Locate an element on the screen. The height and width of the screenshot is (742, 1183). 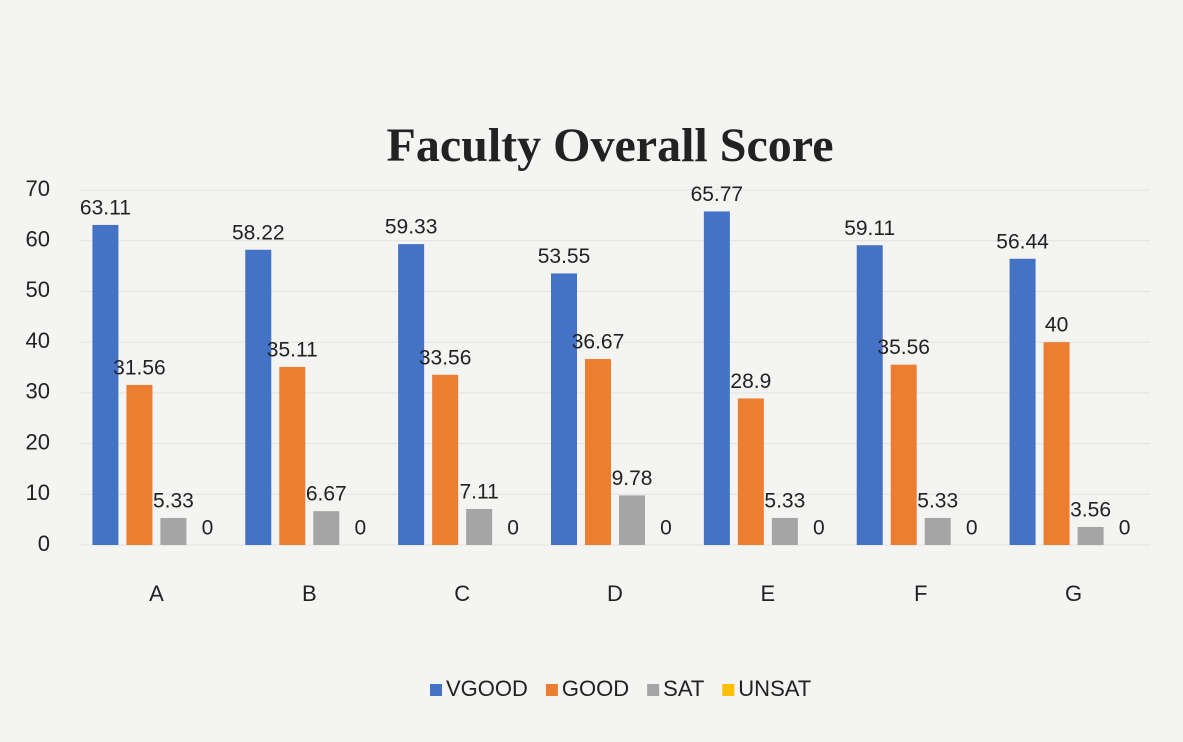
y-tick-label: 30 is located at coordinates (38, 391).